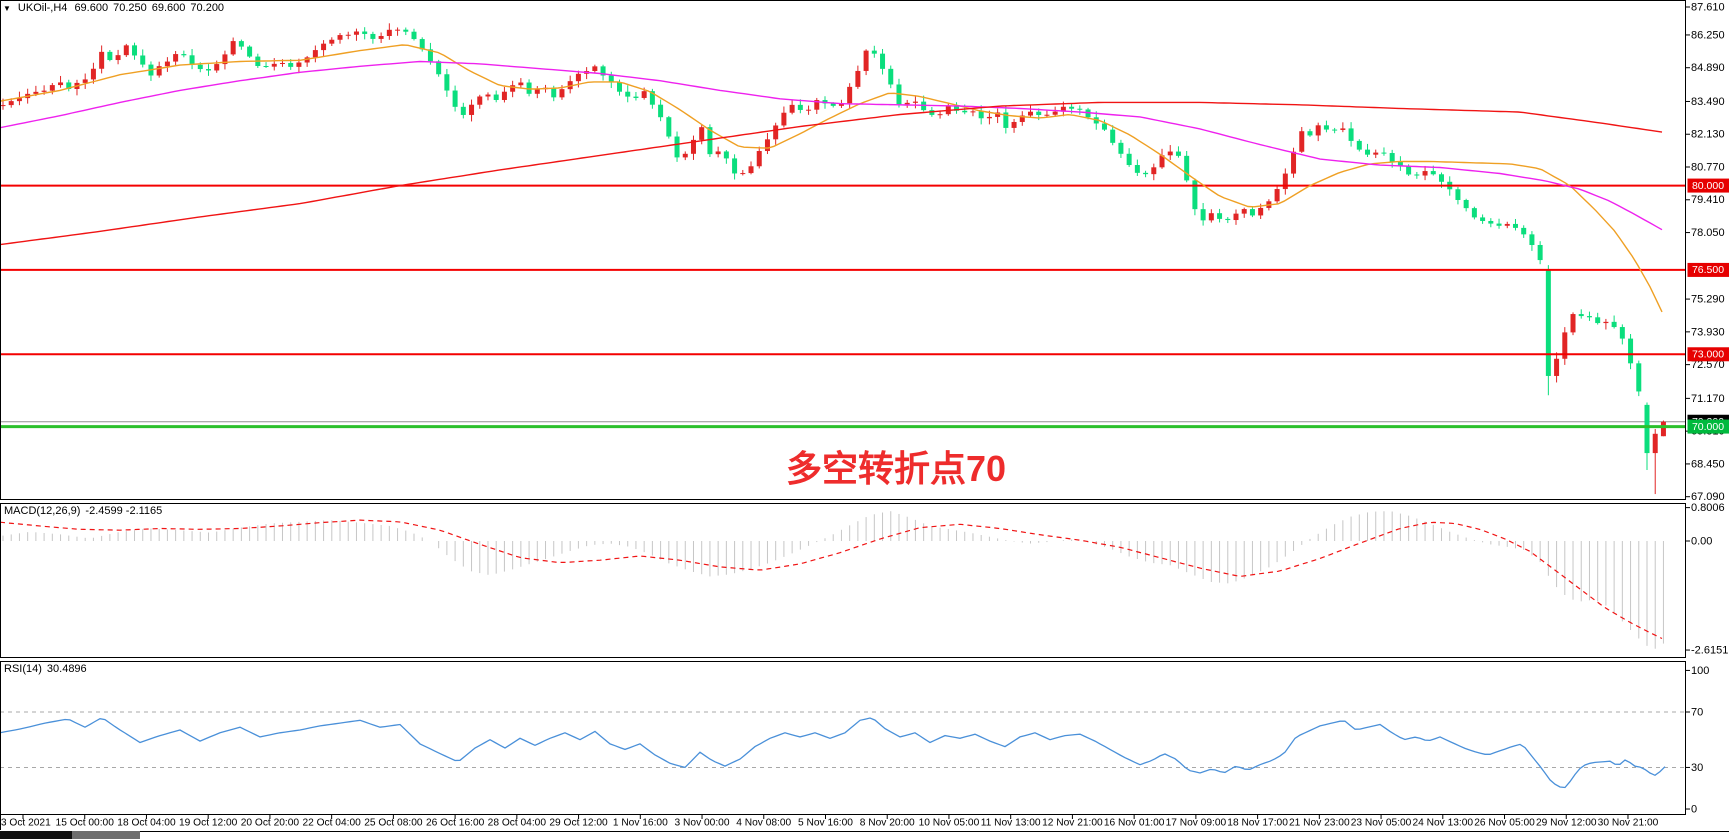 The width and height of the screenshot is (1729, 839). I want to click on price-badge-70.000: 70.000, so click(1708, 426).